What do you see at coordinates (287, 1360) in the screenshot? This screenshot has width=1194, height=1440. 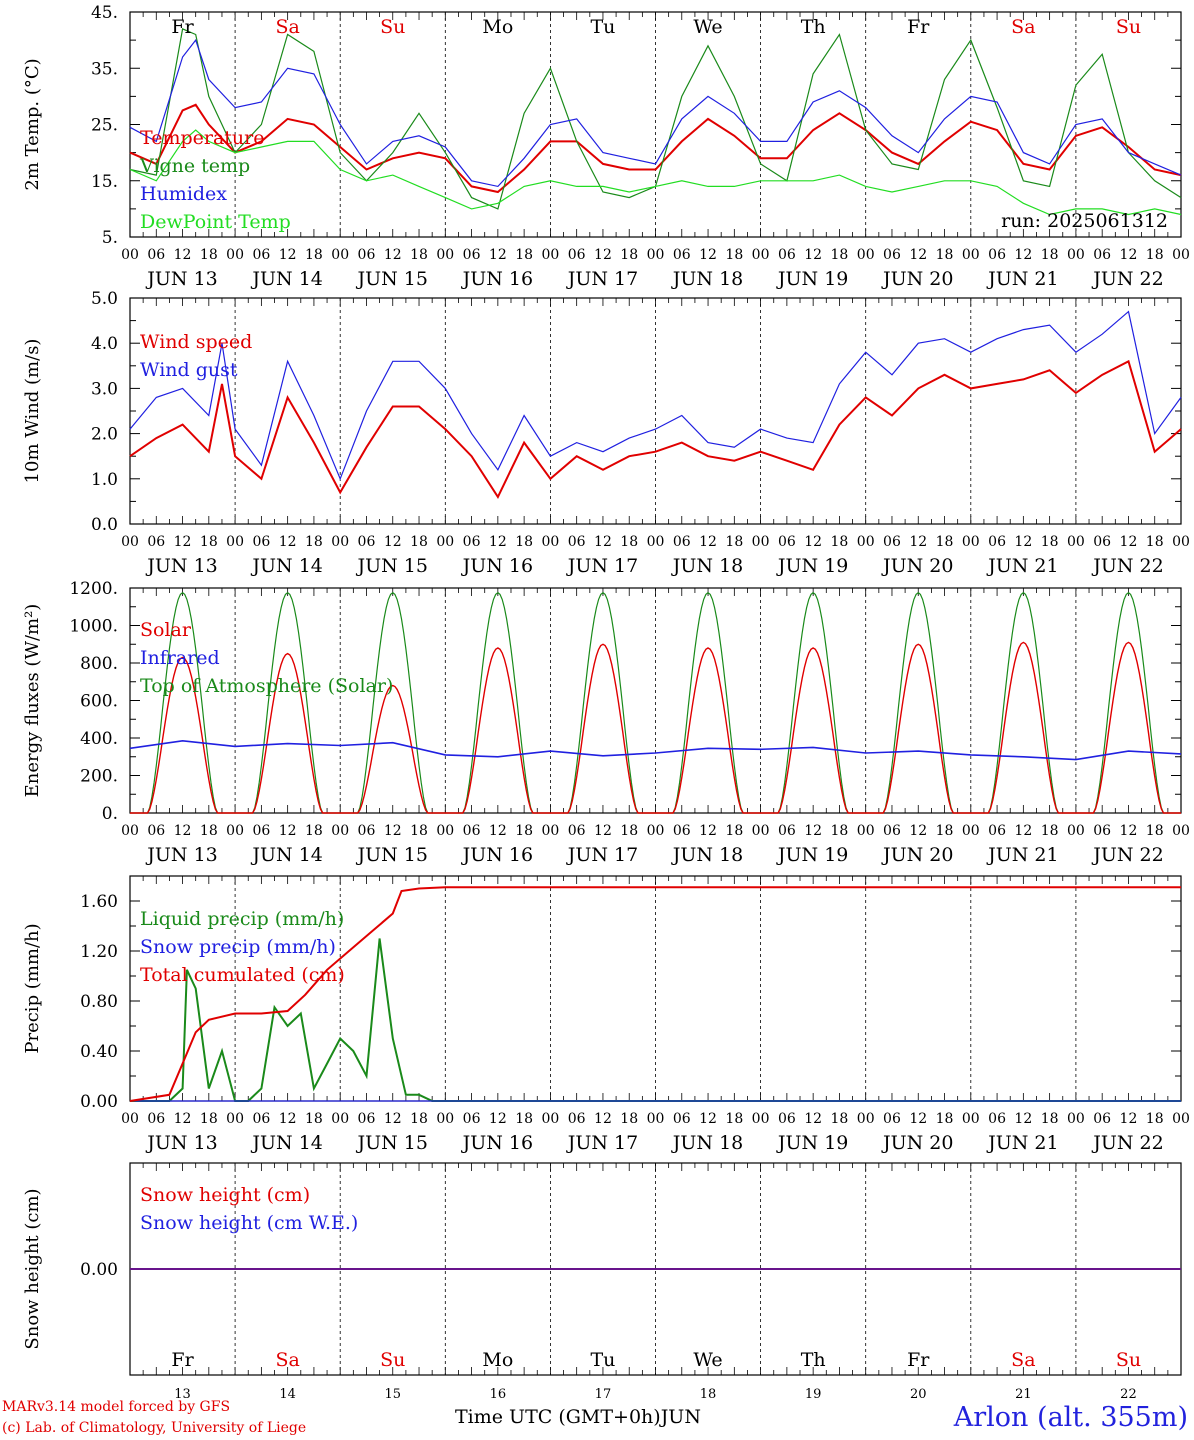 I see `weekday-label-bottom: Sa` at bounding box center [287, 1360].